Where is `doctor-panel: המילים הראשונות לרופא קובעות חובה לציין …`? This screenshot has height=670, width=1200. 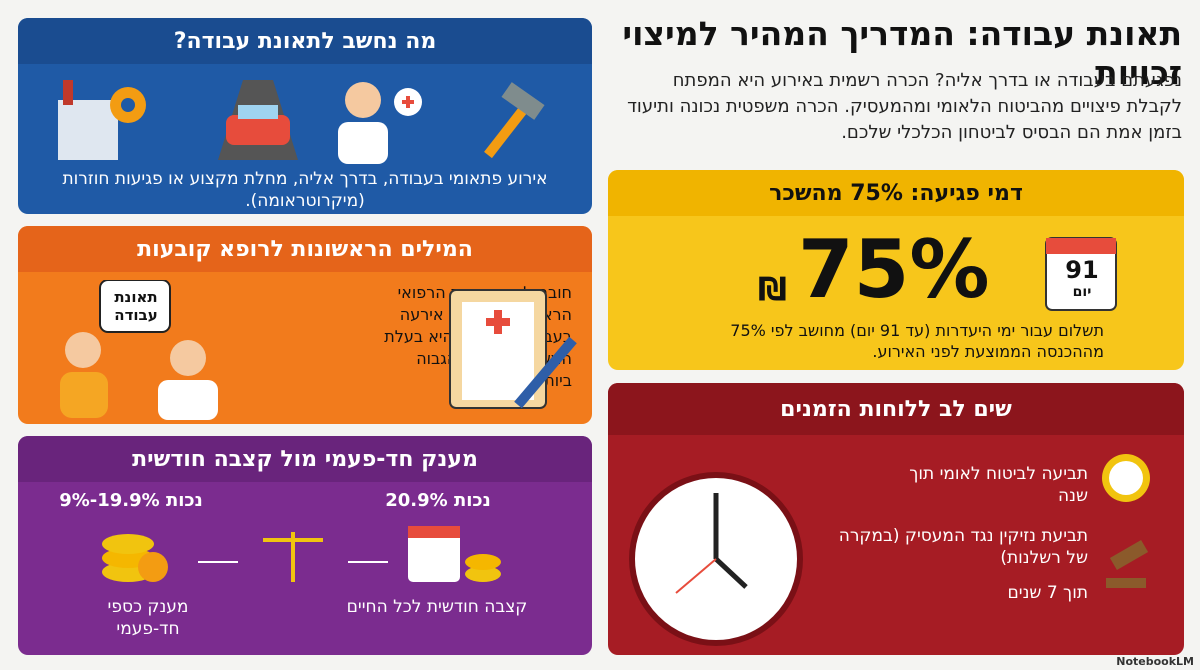
doctor-panel: המילים הראשונות לרופא קובעות חובה לציין … is located at coordinates (305, 325).